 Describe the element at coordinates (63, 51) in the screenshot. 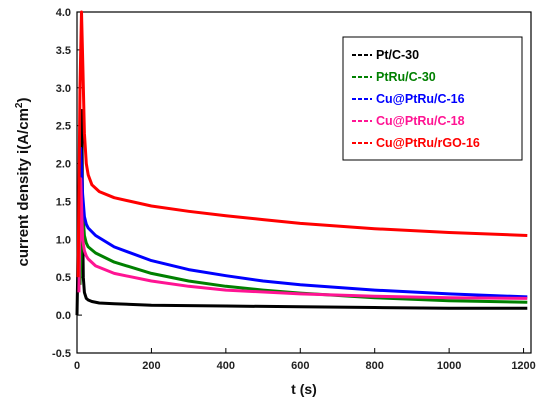

I see `y-tick-label: 3.5` at that location.